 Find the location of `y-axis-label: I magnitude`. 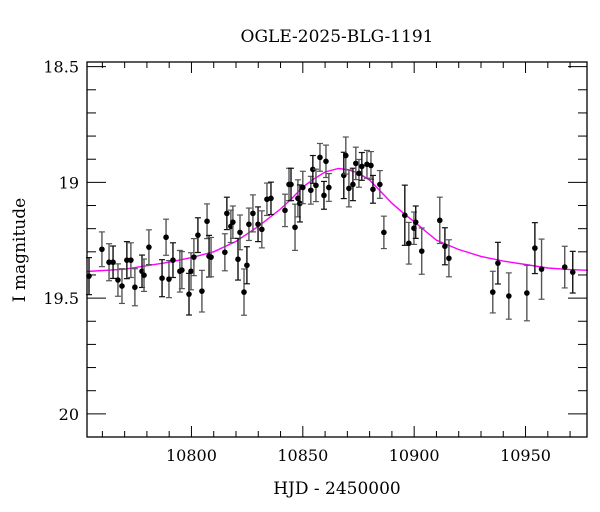

y-axis-label: I magnitude is located at coordinates (20, 250).